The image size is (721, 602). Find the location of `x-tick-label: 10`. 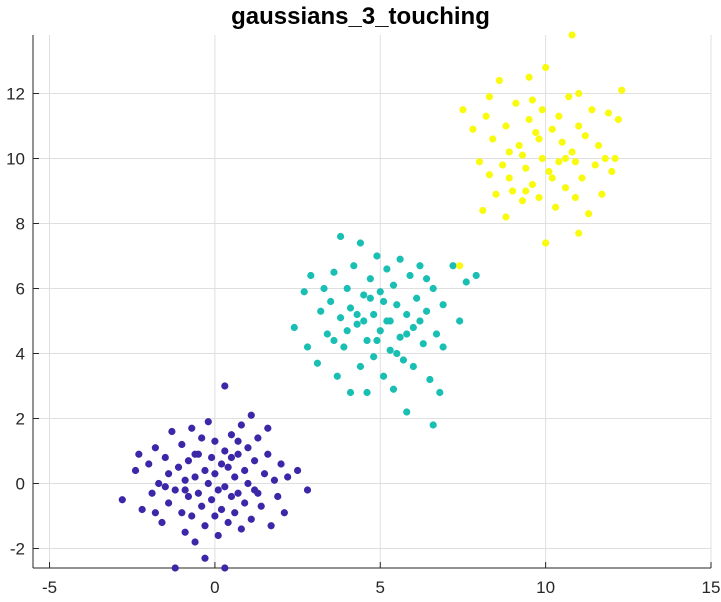

x-tick-label: 10 is located at coordinates (545, 587).